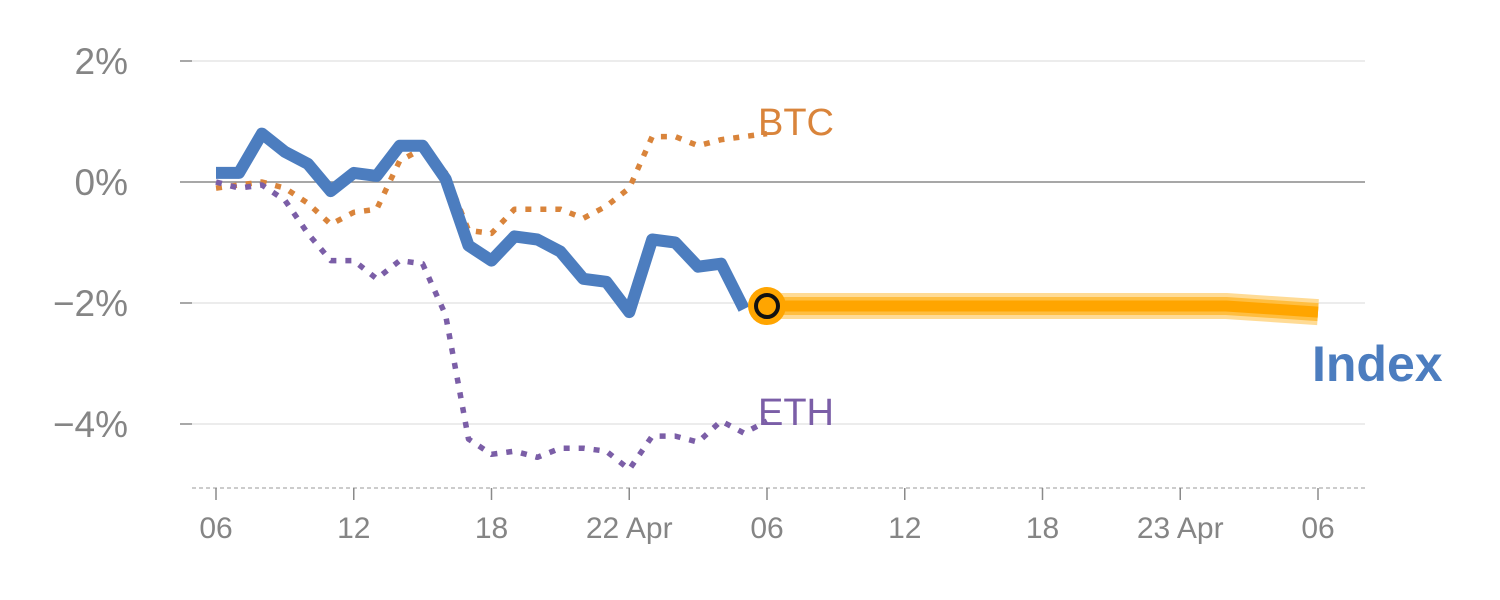  I want to click on series-index-line, so click(483, 223).